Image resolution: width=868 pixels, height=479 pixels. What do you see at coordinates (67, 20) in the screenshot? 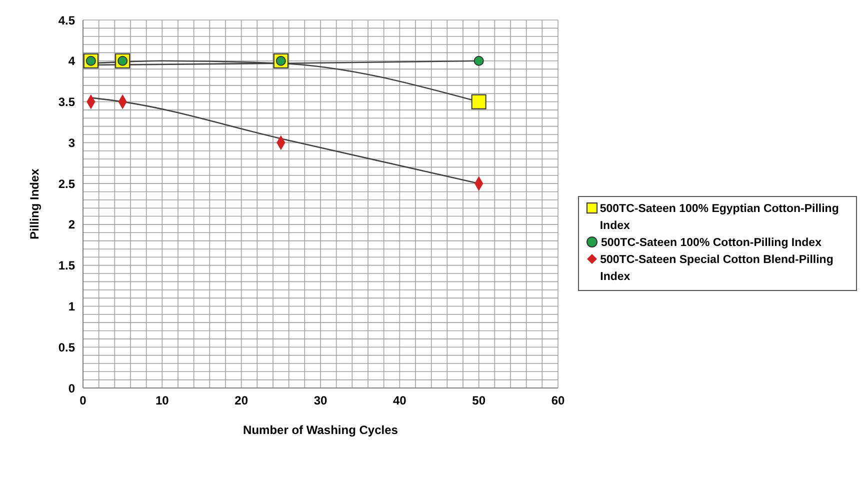
I see `y-tick-label: 4.5` at bounding box center [67, 20].